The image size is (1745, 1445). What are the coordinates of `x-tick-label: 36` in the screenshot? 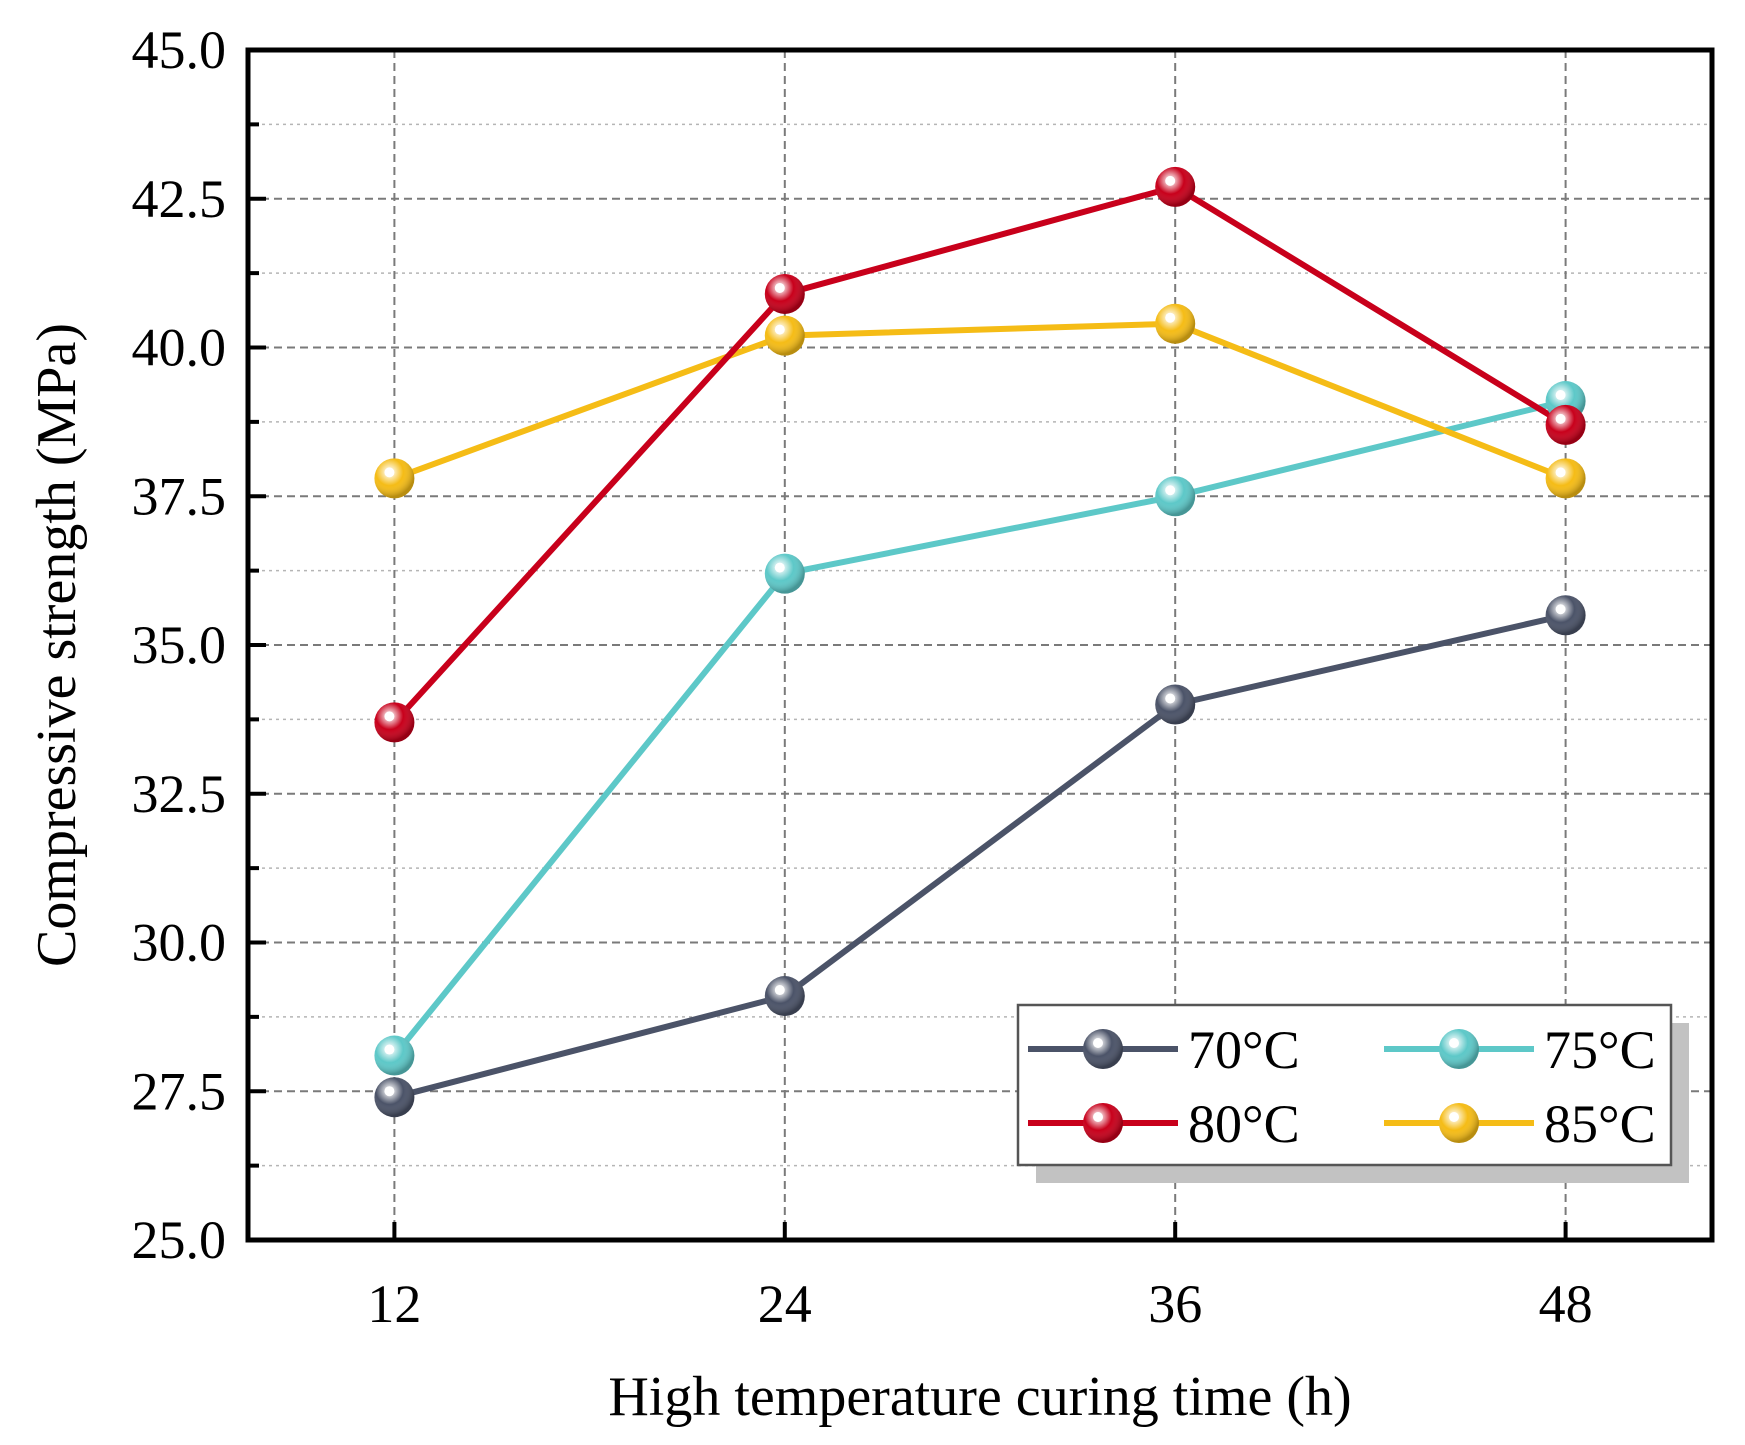 It's located at (1175, 1304).